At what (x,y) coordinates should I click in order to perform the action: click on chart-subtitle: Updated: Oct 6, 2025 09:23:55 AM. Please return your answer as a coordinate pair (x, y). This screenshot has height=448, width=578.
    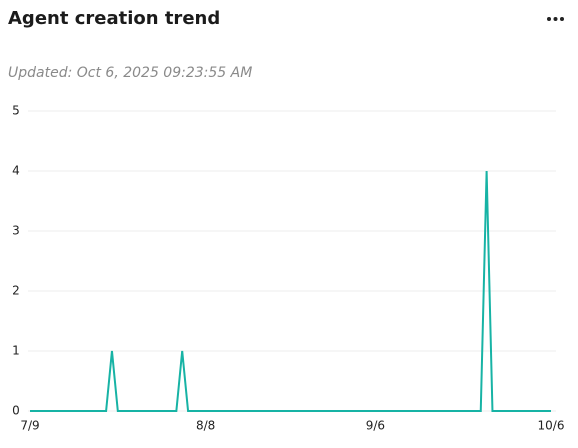
    Looking at the image, I should click on (130, 73).